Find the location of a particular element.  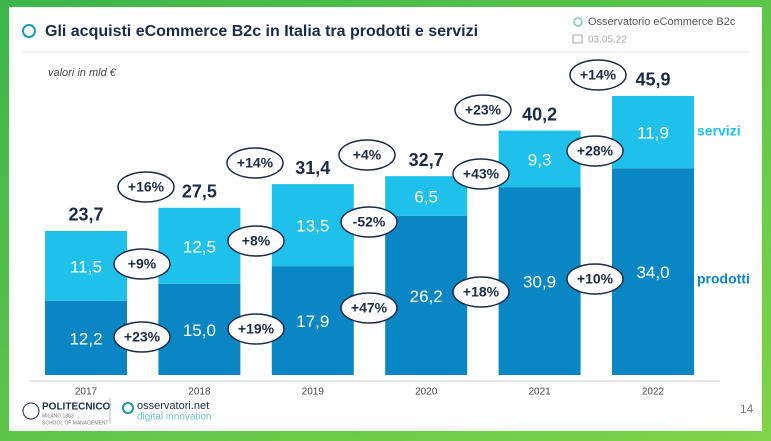

value-label: 9,3 is located at coordinates (540, 159).